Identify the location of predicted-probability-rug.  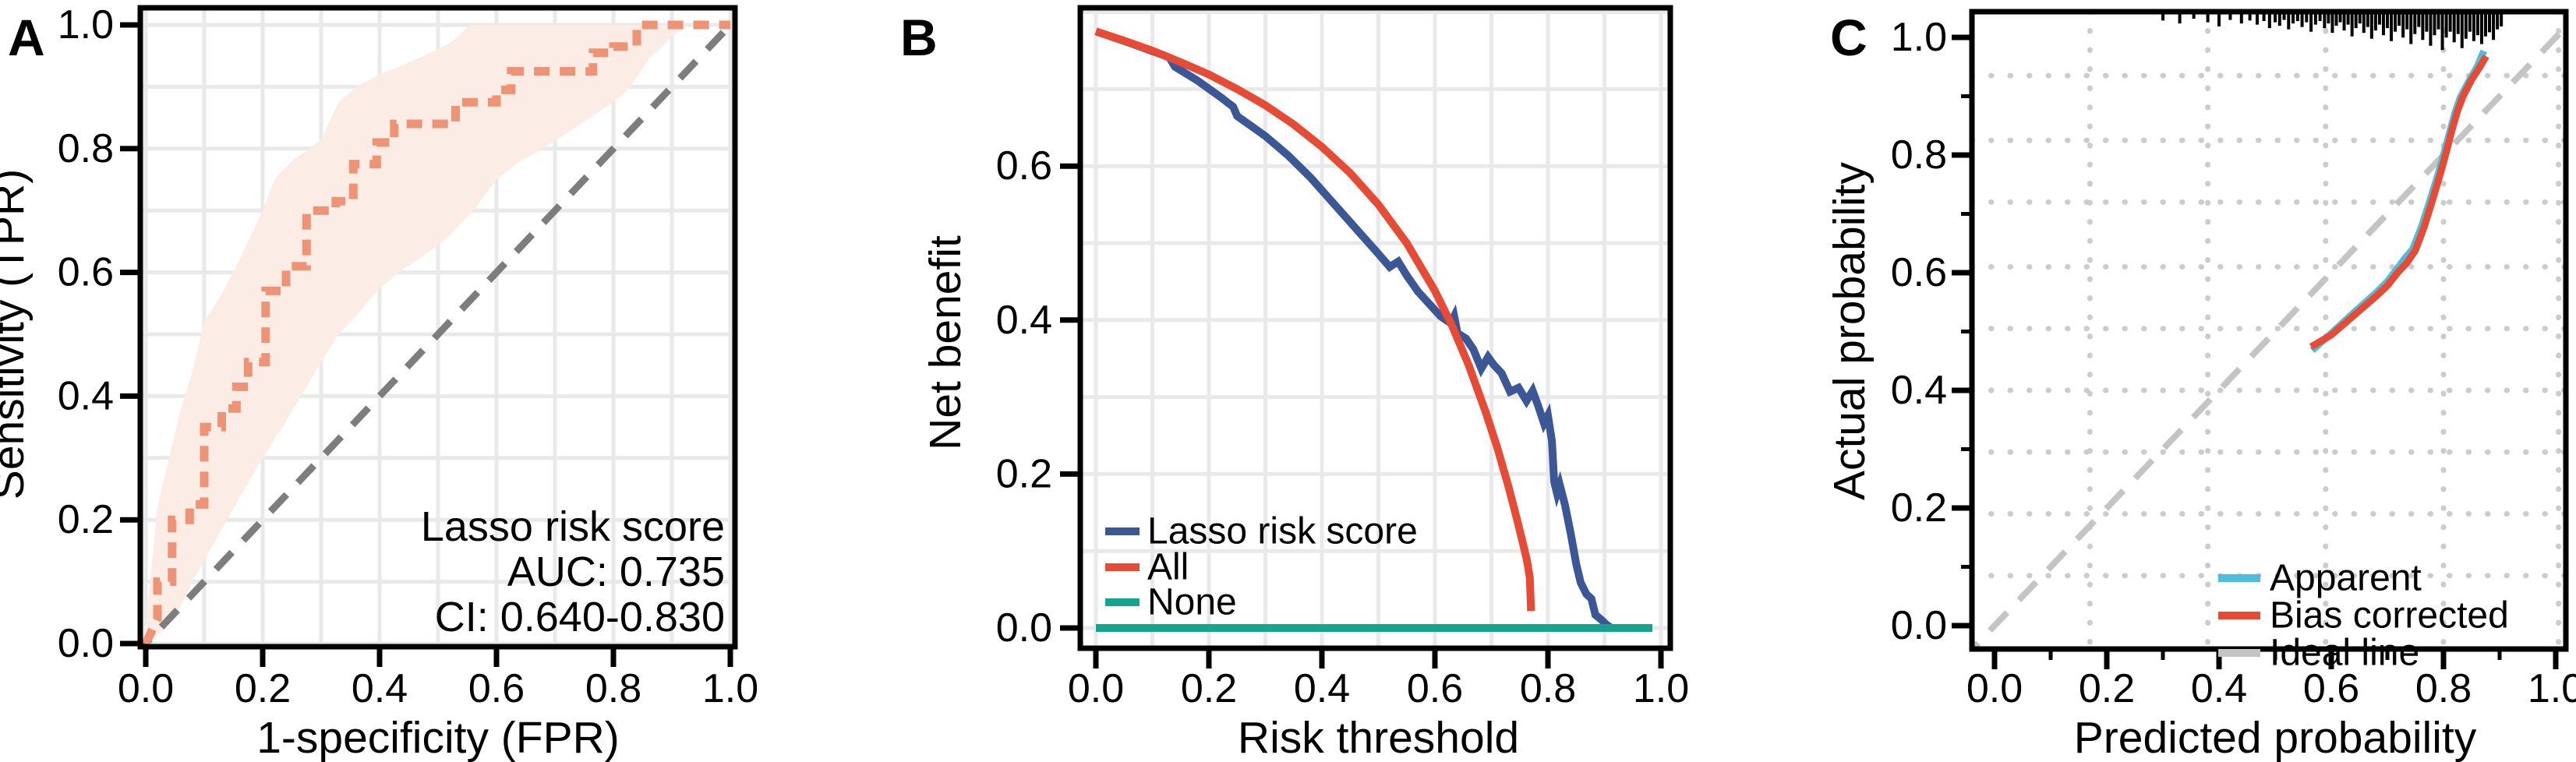
(2332, 31).